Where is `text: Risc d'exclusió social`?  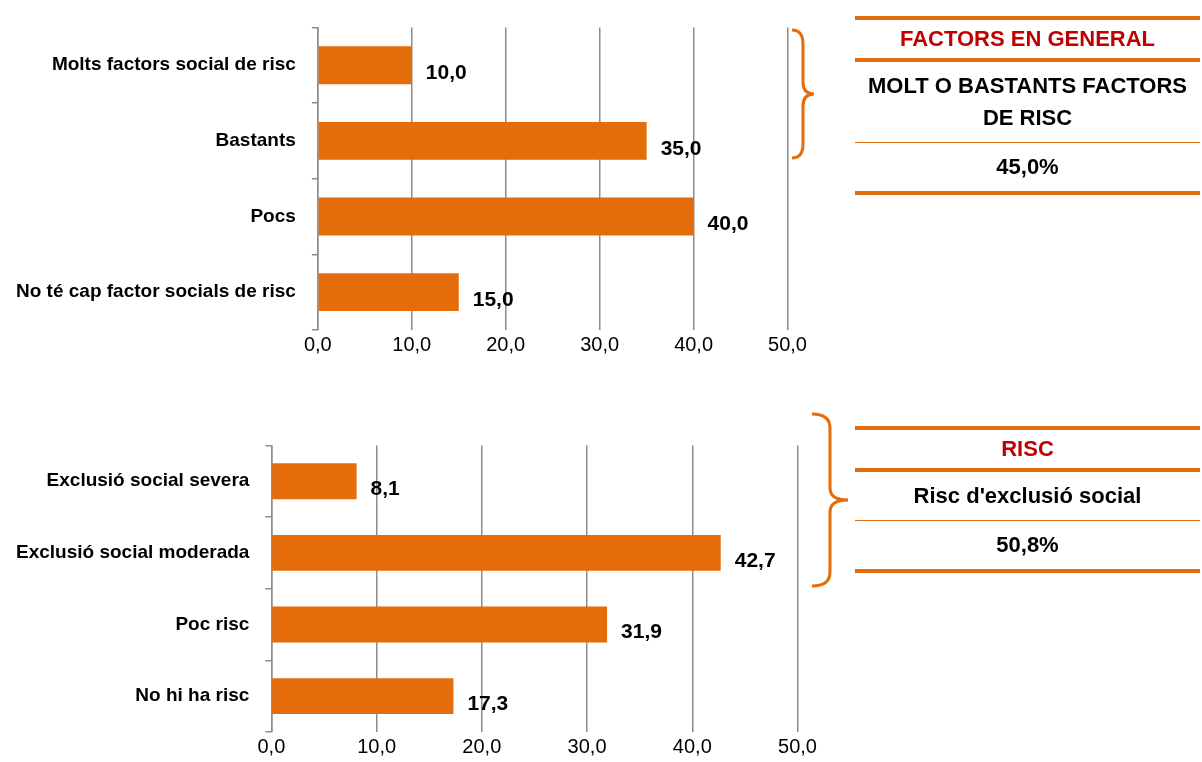 text: Risc d'exclusió social is located at coordinates (1027, 496).